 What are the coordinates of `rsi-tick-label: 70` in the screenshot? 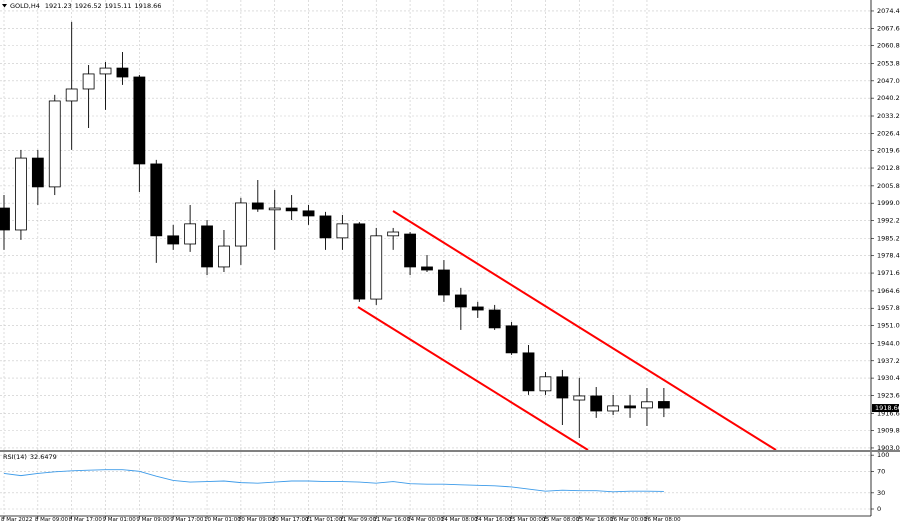 It's located at (881, 471).